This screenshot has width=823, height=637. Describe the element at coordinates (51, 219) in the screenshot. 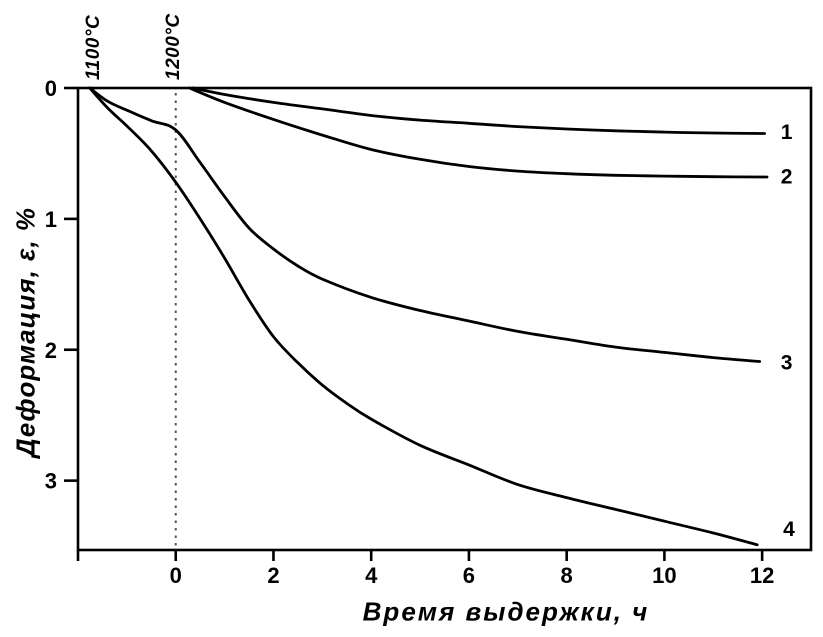

I see `y-tick-label: 1` at that location.